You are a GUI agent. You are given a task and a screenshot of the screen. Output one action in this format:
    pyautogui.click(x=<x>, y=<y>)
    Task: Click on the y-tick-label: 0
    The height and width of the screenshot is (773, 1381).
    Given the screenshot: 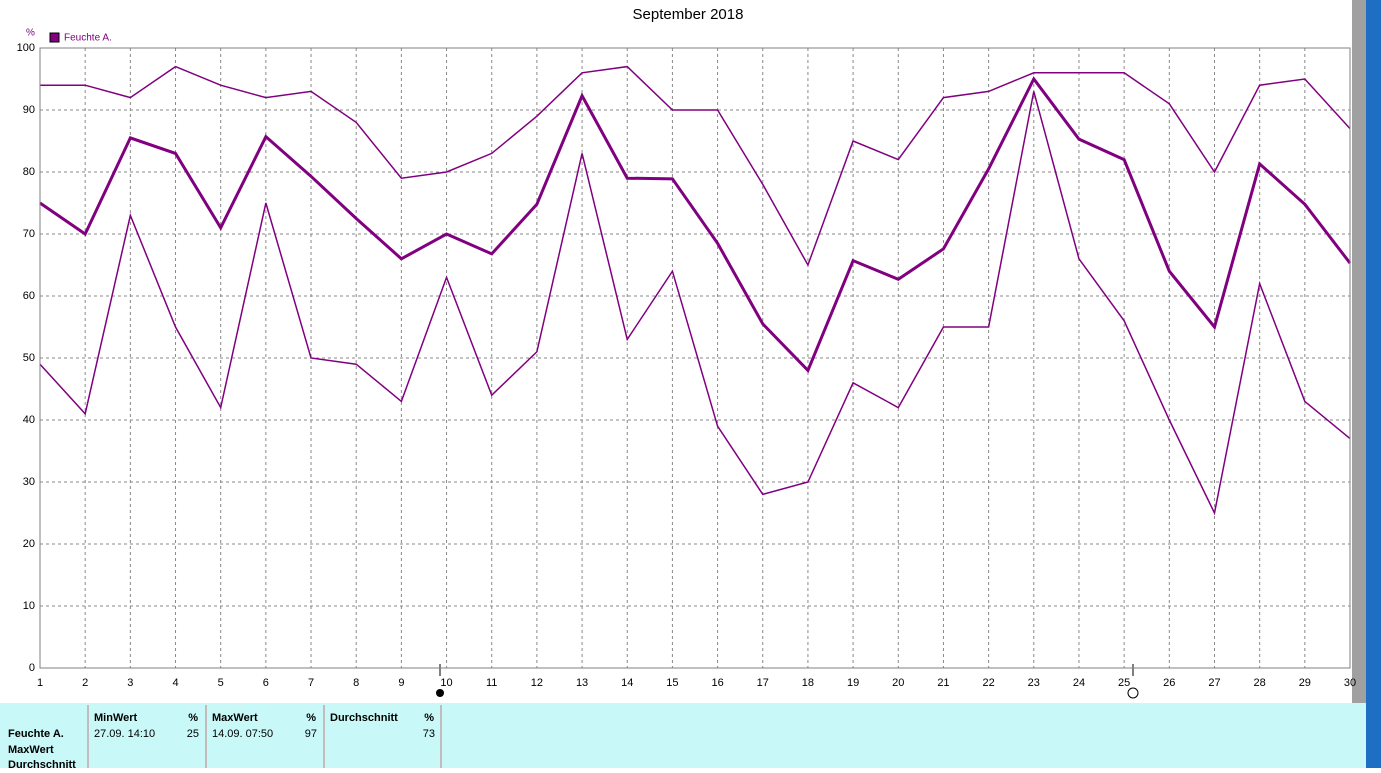 What is the action you would take?
    pyautogui.click(x=32, y=668)
    